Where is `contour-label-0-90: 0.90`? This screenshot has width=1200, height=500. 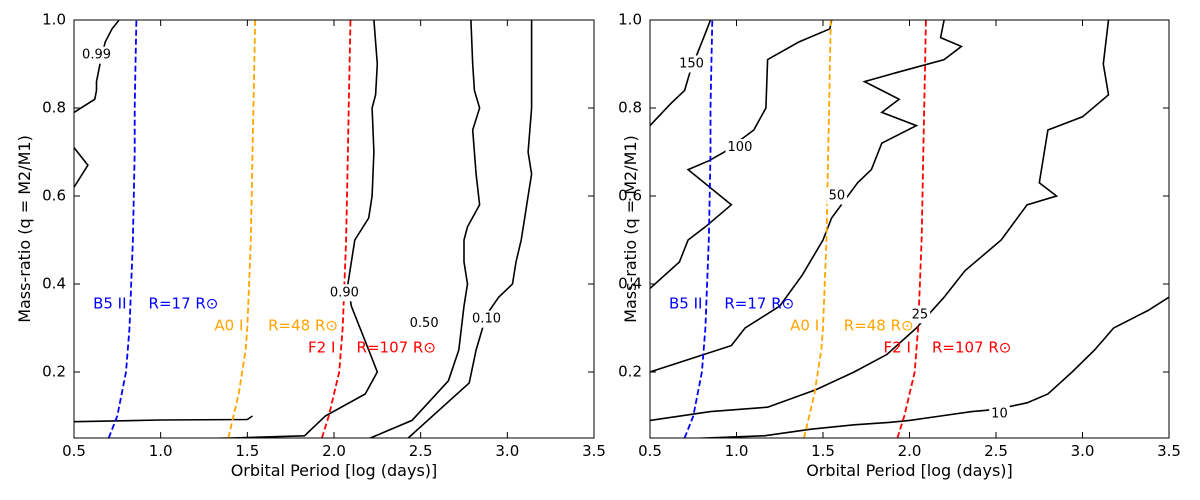
contour-label-0-90: 0.90 is located at coordinates (344, 292).